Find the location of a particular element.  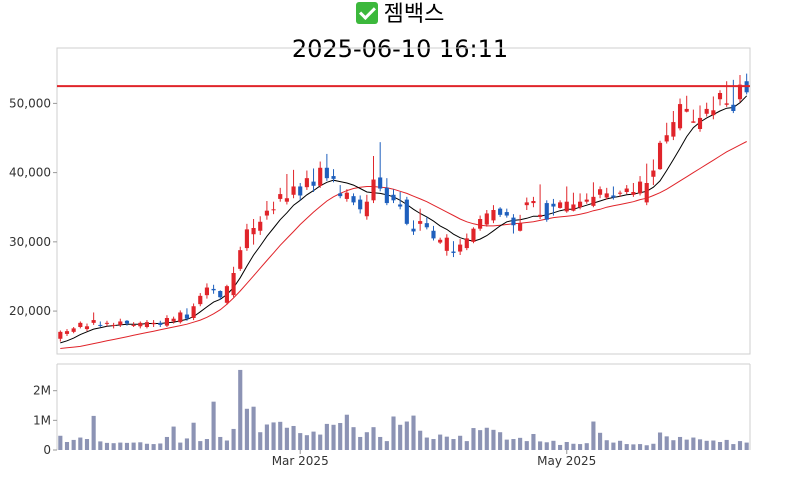

volume-tick-label: 2M is located at coordinates (42, 391).